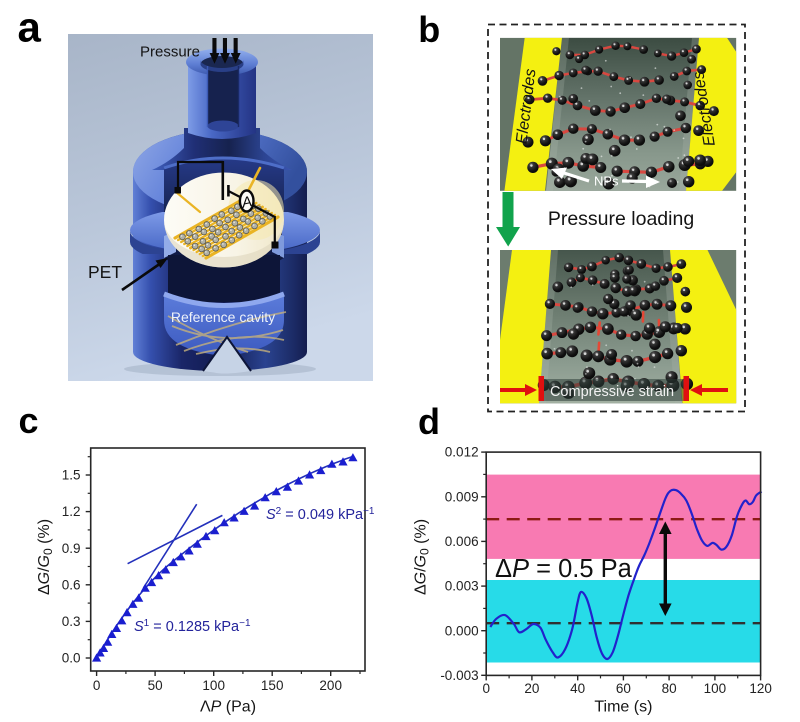 The width and height of the screenshot is (800, 722). What do you see at coordinates (621, 219) in the screenshot?
I see `svg-text: Pressure loading` at bounding box center [621, 219].